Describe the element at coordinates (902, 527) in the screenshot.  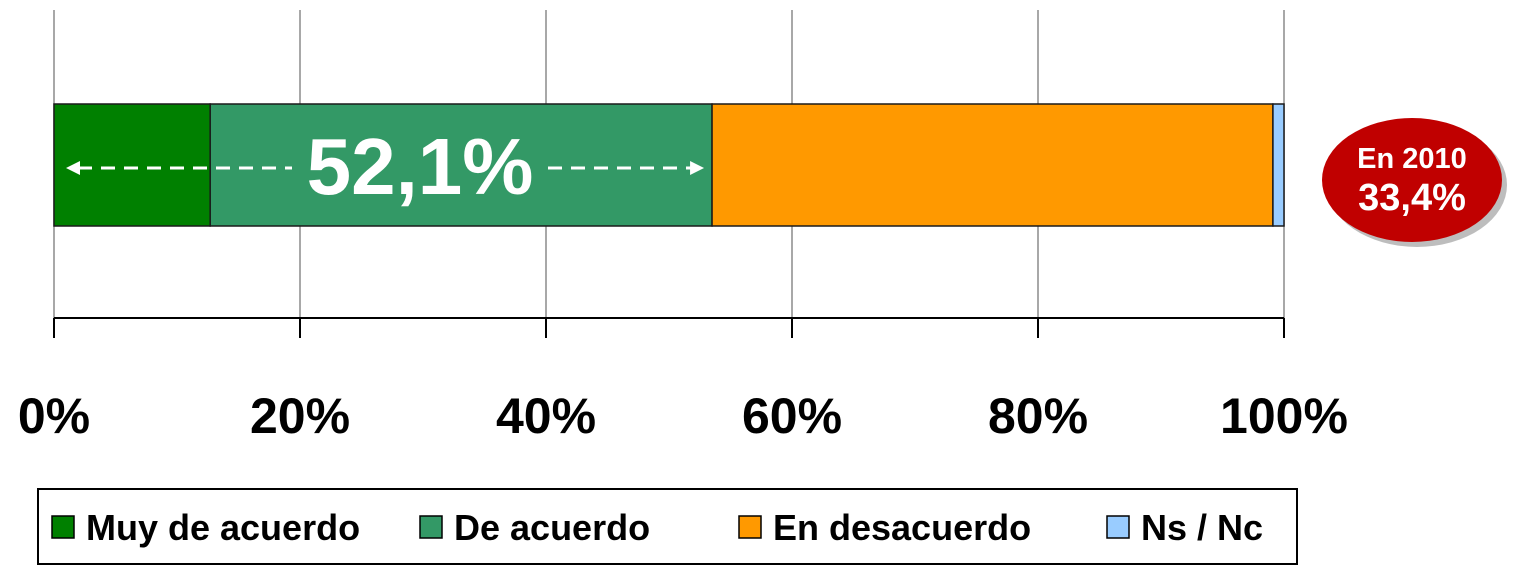
I see `legend-label: En desacuerdo` at that location.